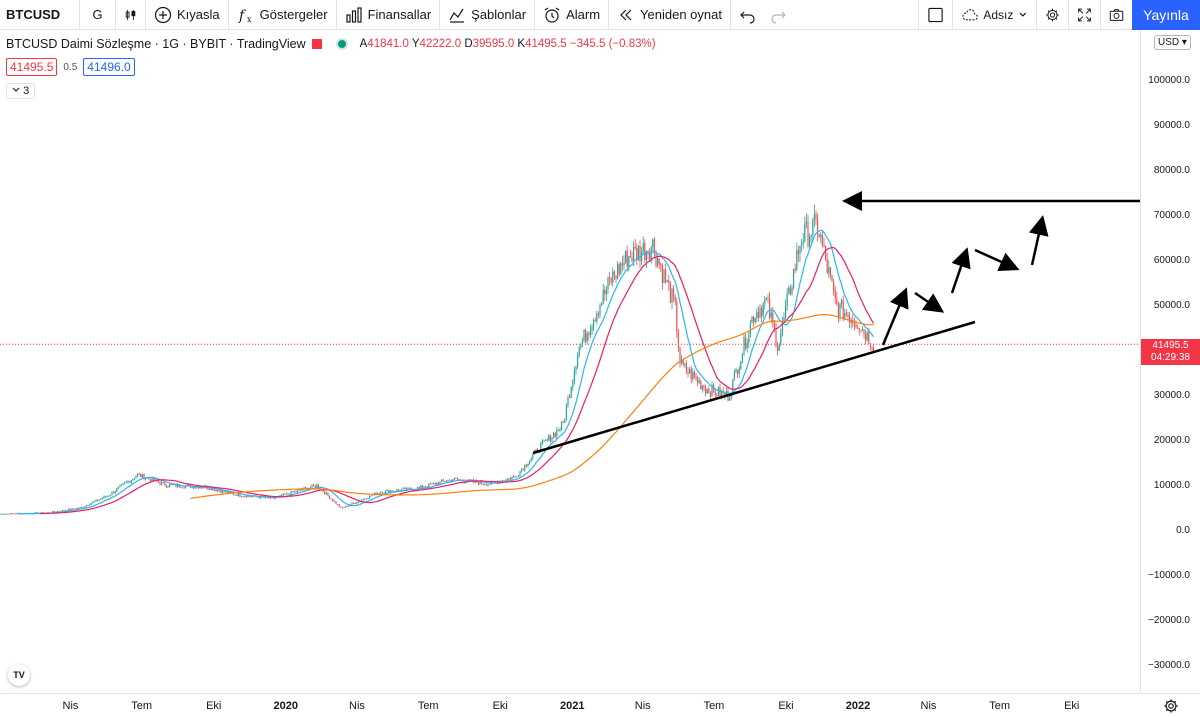 This screenshot has width=1200, height=717. I want to click on chart-type-button, so click(131, 15).